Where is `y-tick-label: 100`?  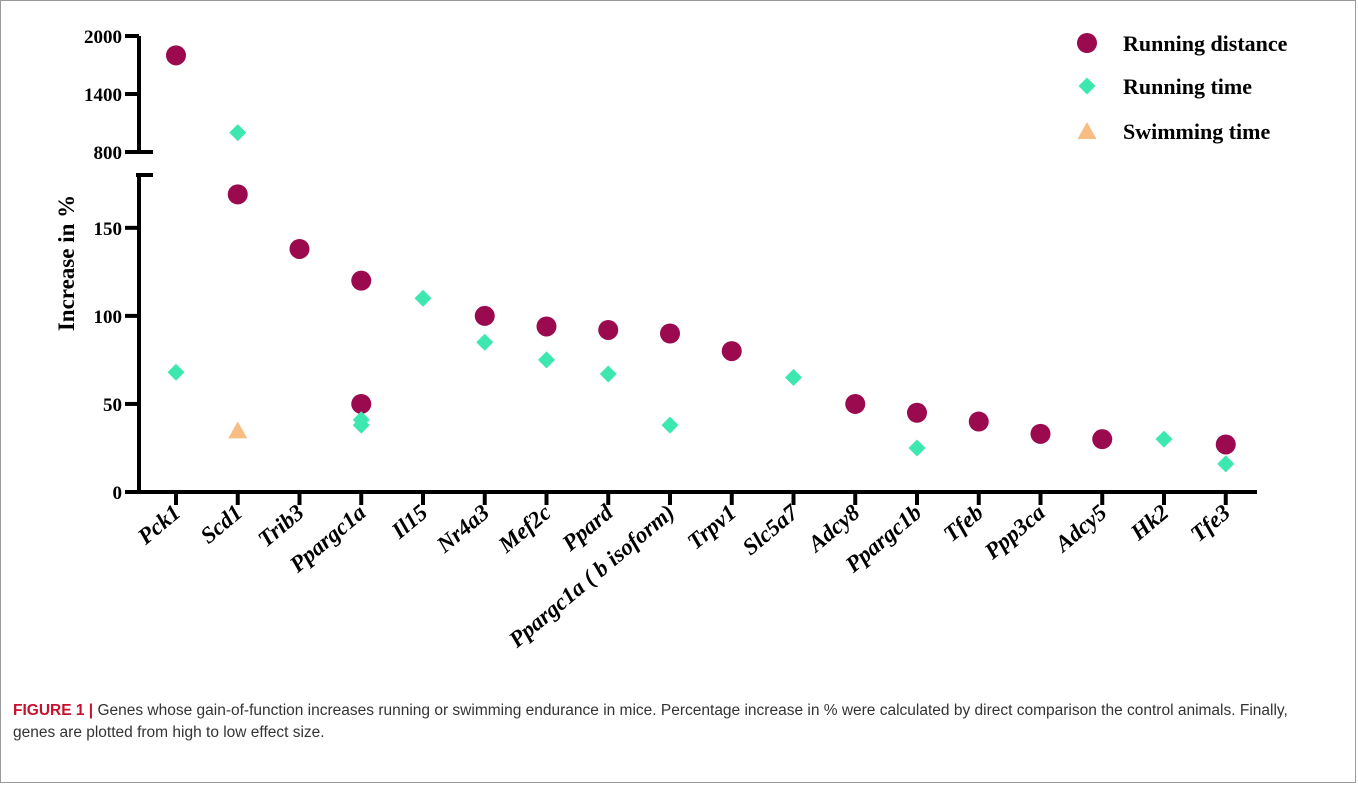 y-tick-label: 100 is located at coordinates (108, 317).